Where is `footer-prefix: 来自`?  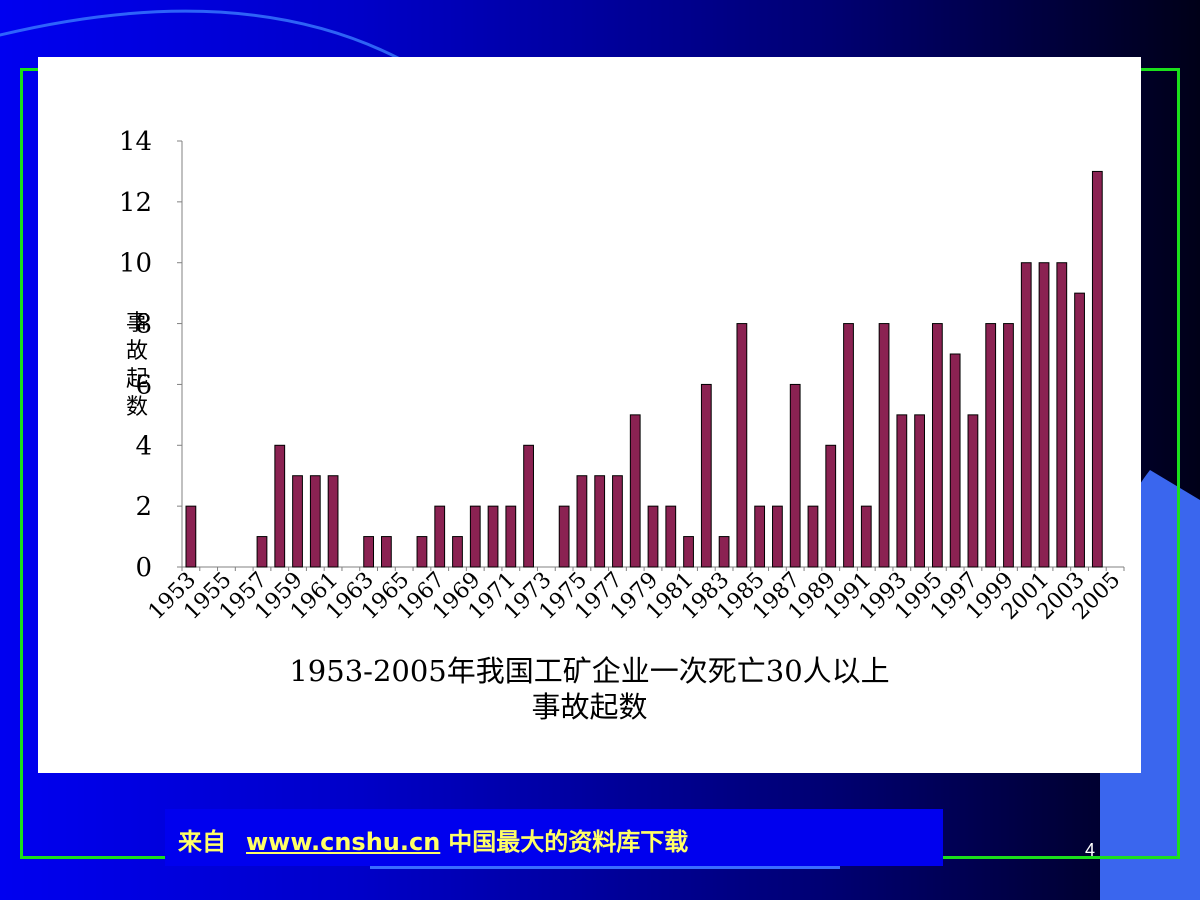
footer-prefix: 来自 is located at coordinates (202, 842).